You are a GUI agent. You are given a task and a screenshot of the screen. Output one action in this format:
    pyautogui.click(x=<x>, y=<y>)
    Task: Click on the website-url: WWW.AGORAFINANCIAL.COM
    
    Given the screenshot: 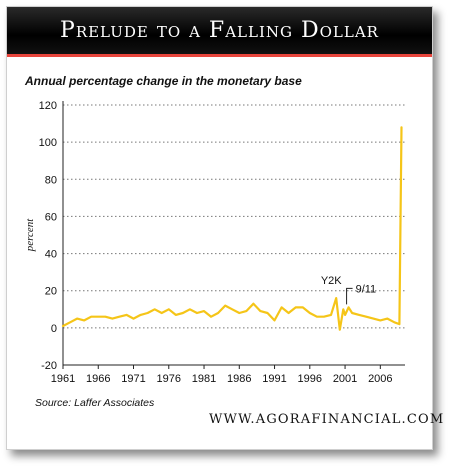 What is the action you would take?
    pyautogui.click(x=327, y=419)
    